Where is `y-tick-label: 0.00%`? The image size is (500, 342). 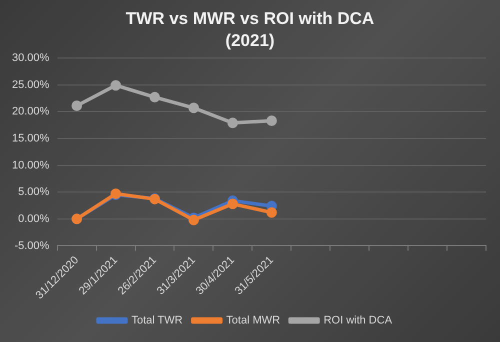 y-tick-label: 0.00% is located at coordinates (34, 218).